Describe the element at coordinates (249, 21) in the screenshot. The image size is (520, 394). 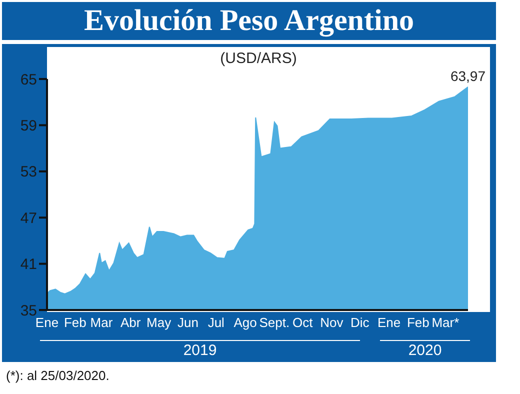
I see `chart-title: Evolución Peso Argentino` at that location.